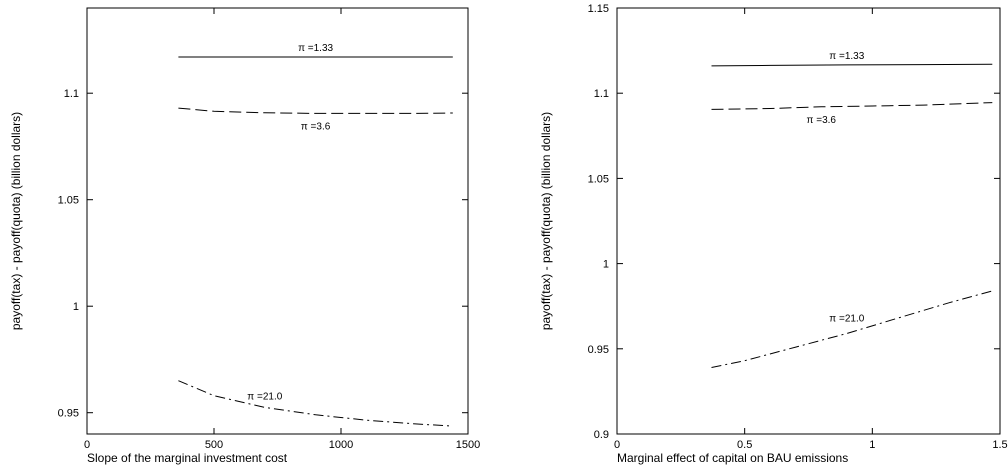 This screenshot has width=1008, height=470. What do you see at coordinates (999, 445) in the screenshot?
I see `x-tick-label: 1.5` at bounding box center [999, 445].